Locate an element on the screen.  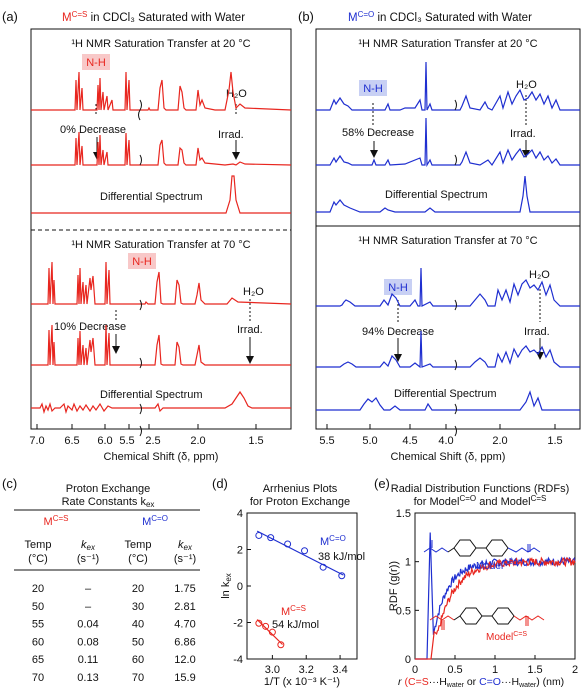
table-cell: 0.08 is located at coordinates (87, 642).